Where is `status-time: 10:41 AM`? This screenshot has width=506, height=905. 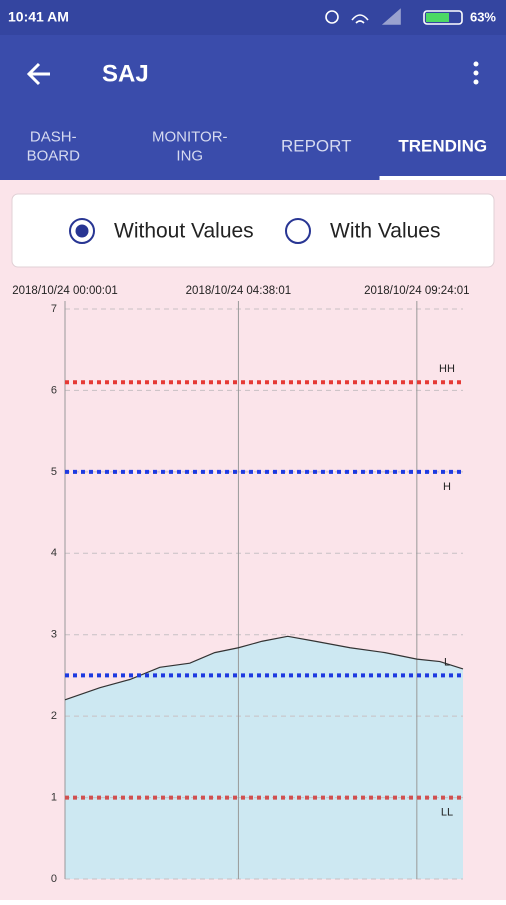
status-time: 10:41 AM is located at coordinates (38, 17).